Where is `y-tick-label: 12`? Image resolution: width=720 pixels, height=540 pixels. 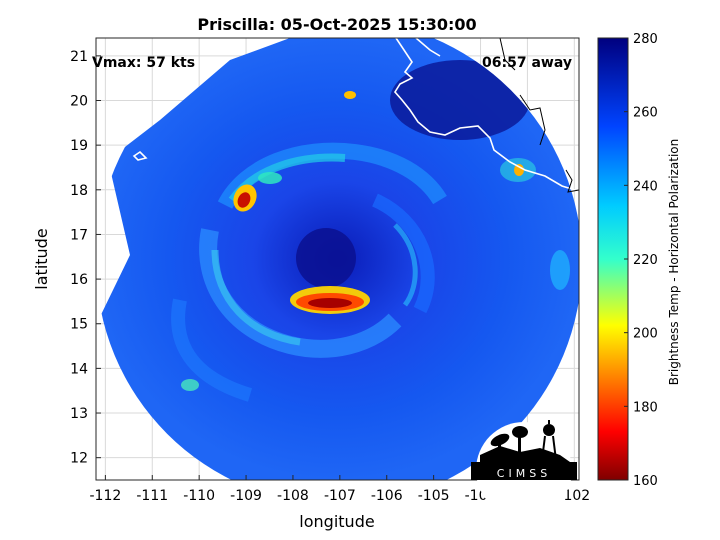 y-tick-label: 12 is located at coordinates (79, 459).